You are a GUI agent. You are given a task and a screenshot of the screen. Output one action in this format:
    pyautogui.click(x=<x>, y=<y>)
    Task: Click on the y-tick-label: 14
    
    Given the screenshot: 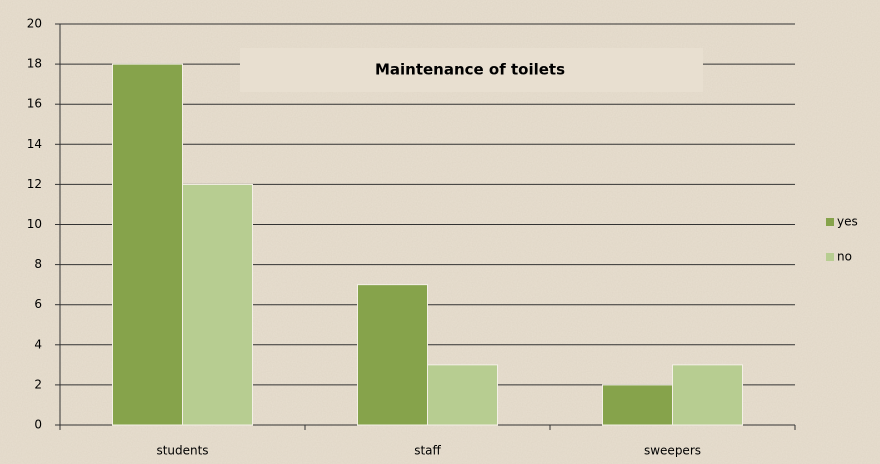 What is the action you would take?
    pyautogui.click(x=34, y=144)
    